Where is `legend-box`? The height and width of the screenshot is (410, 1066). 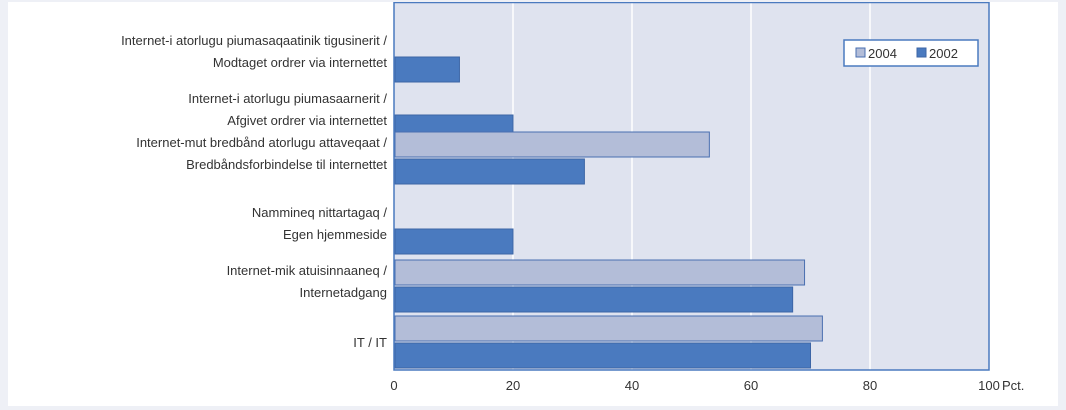
legend-box is located at coordinates (911, 53).